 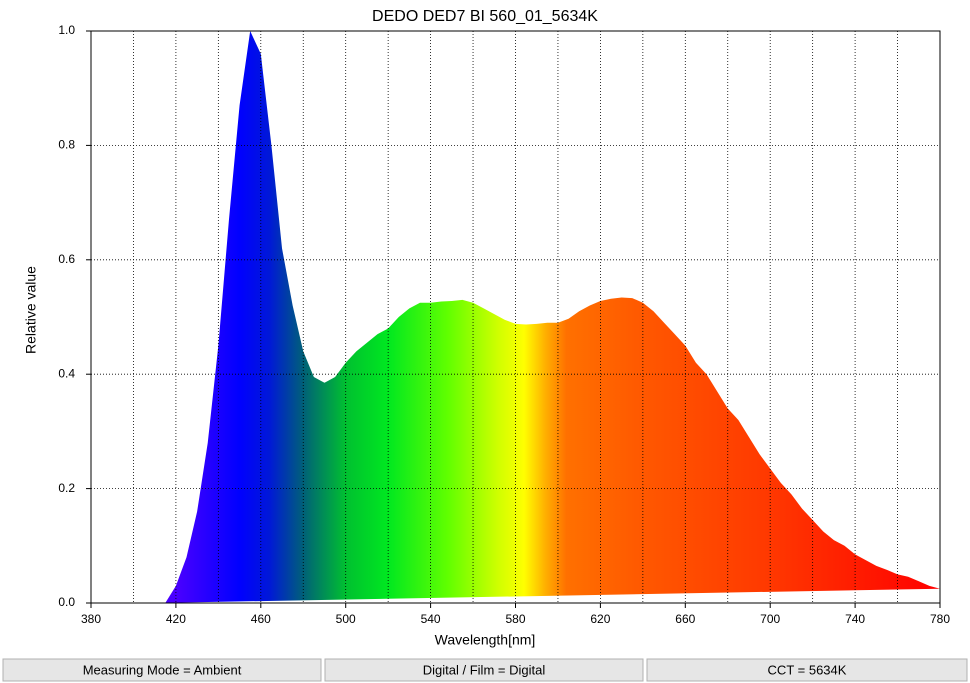 I want to click on y-tick-label: 0.4, so click(x=66, y=373).